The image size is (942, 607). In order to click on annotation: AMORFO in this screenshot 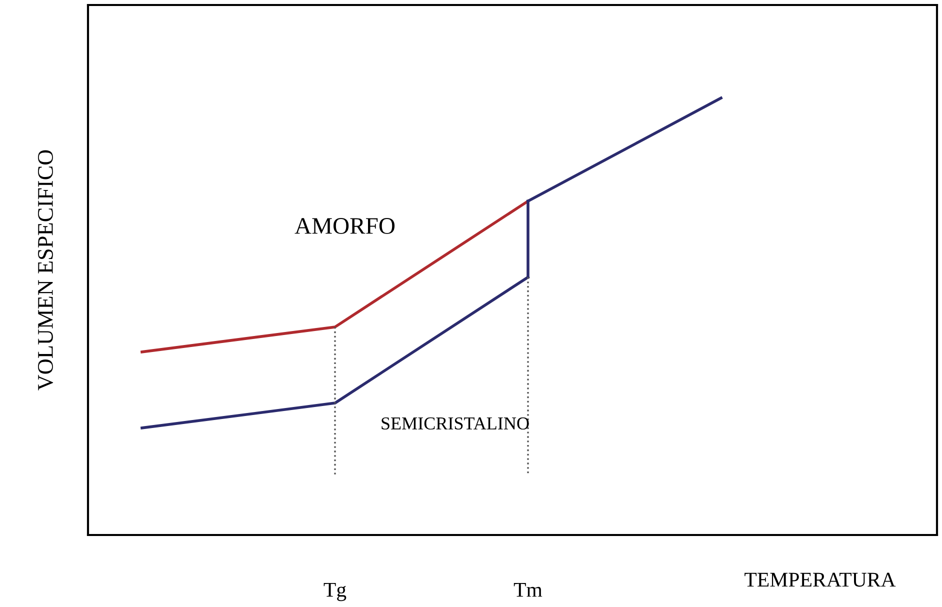, I will do `click(344, 226)`.